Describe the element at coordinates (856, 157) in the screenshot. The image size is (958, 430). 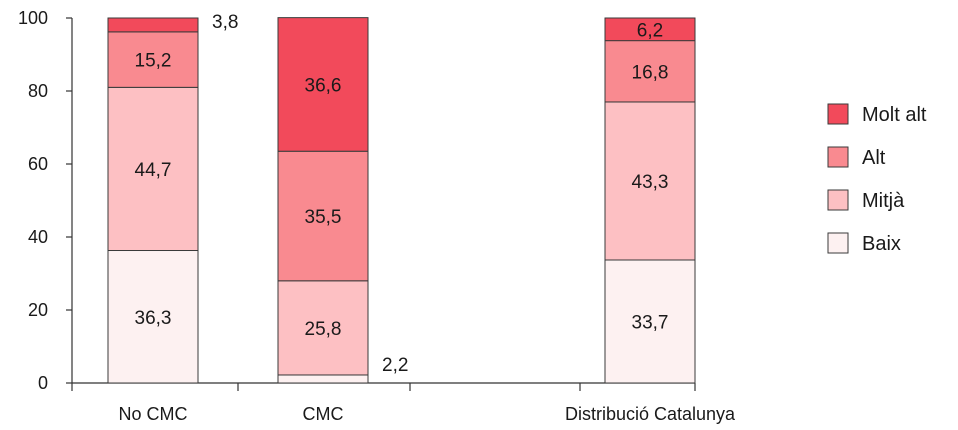
I see `legend-item: Alt` at that location.